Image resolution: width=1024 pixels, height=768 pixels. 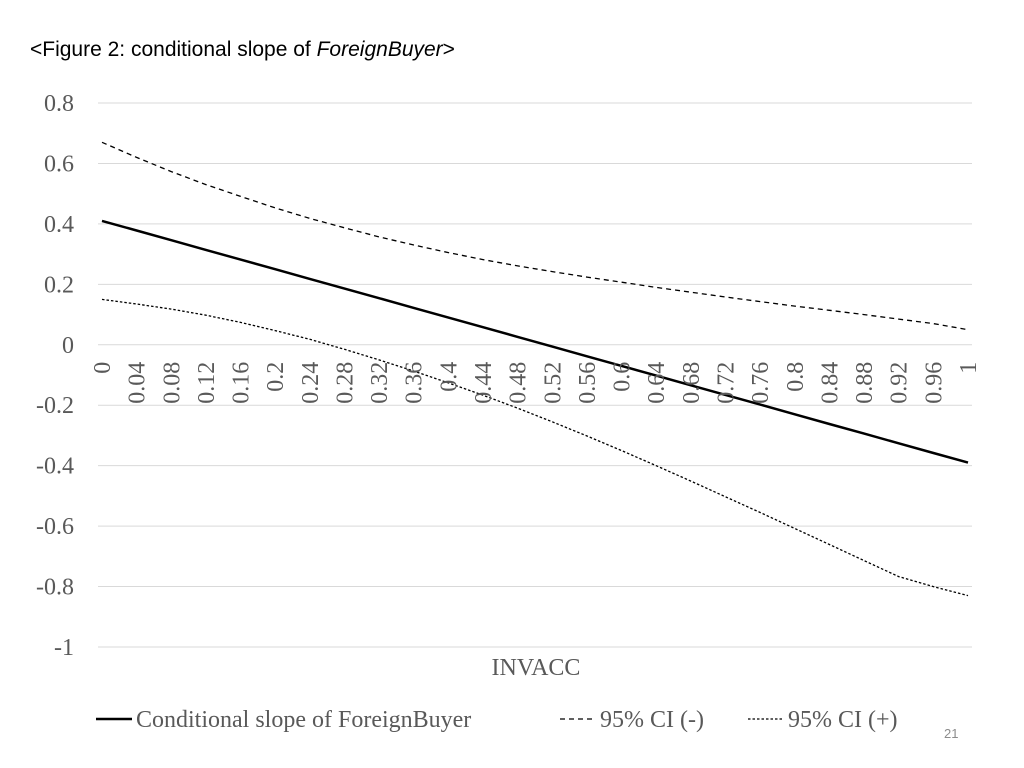 I want to click on y-tick-label: 0.8, so click(x=59, y=104).